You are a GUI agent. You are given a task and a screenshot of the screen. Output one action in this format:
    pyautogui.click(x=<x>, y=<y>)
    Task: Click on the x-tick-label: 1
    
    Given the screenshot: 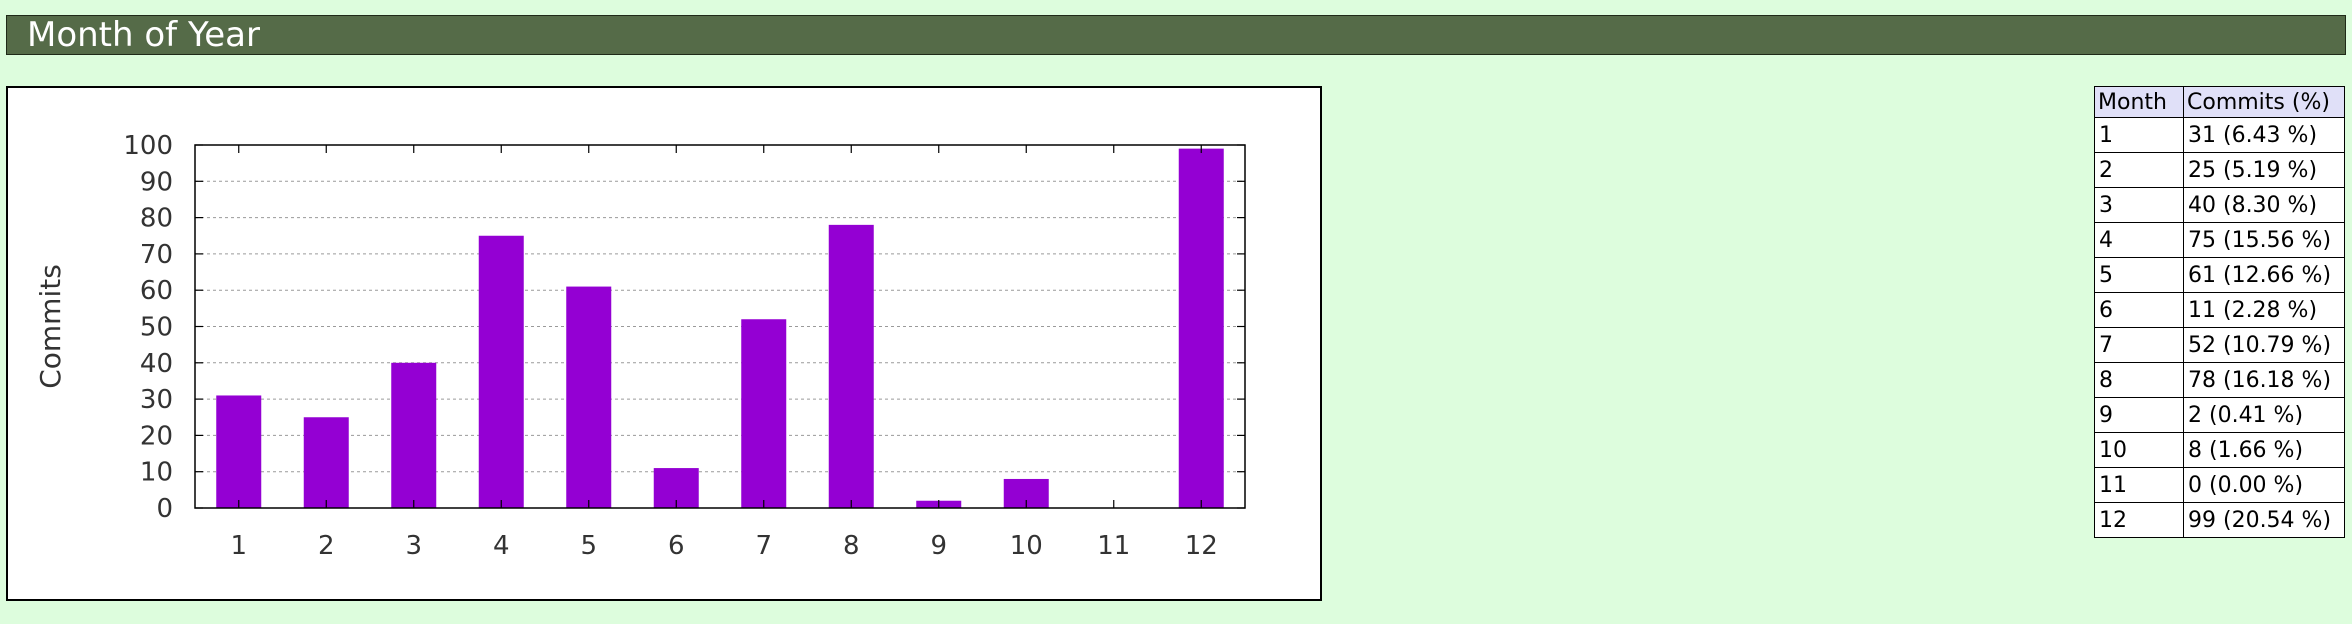 What is the action you would take?
    pyautogui.click(x=238, y=546)
    